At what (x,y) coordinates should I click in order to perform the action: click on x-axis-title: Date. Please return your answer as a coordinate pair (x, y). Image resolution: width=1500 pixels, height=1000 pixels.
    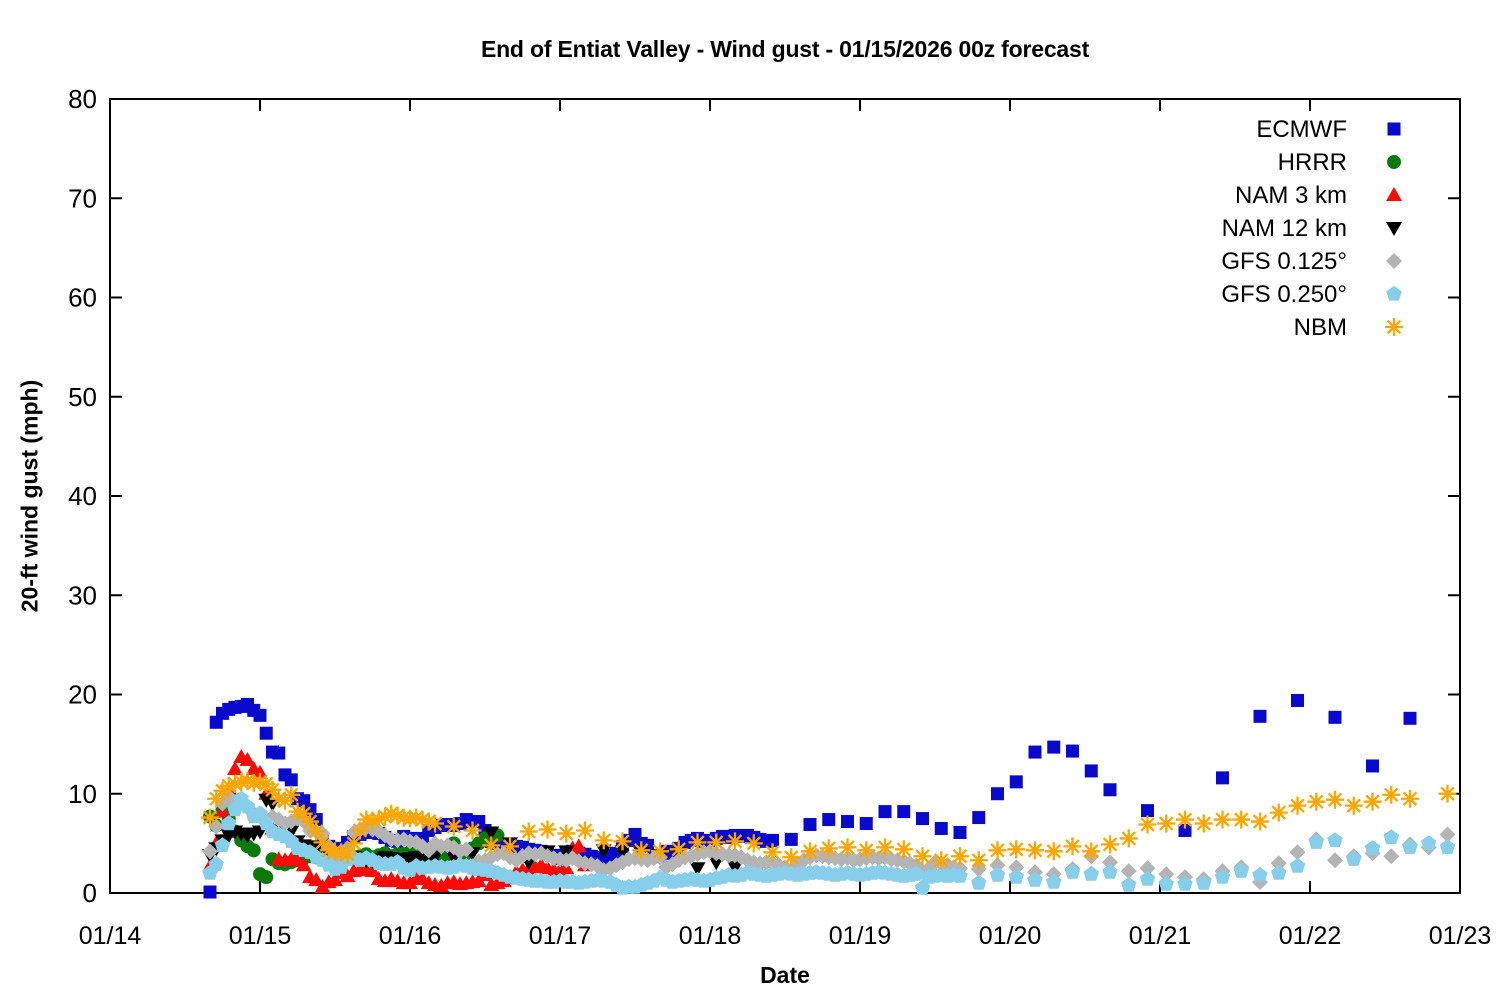
    Looking at the image, I should click on (785, 975).